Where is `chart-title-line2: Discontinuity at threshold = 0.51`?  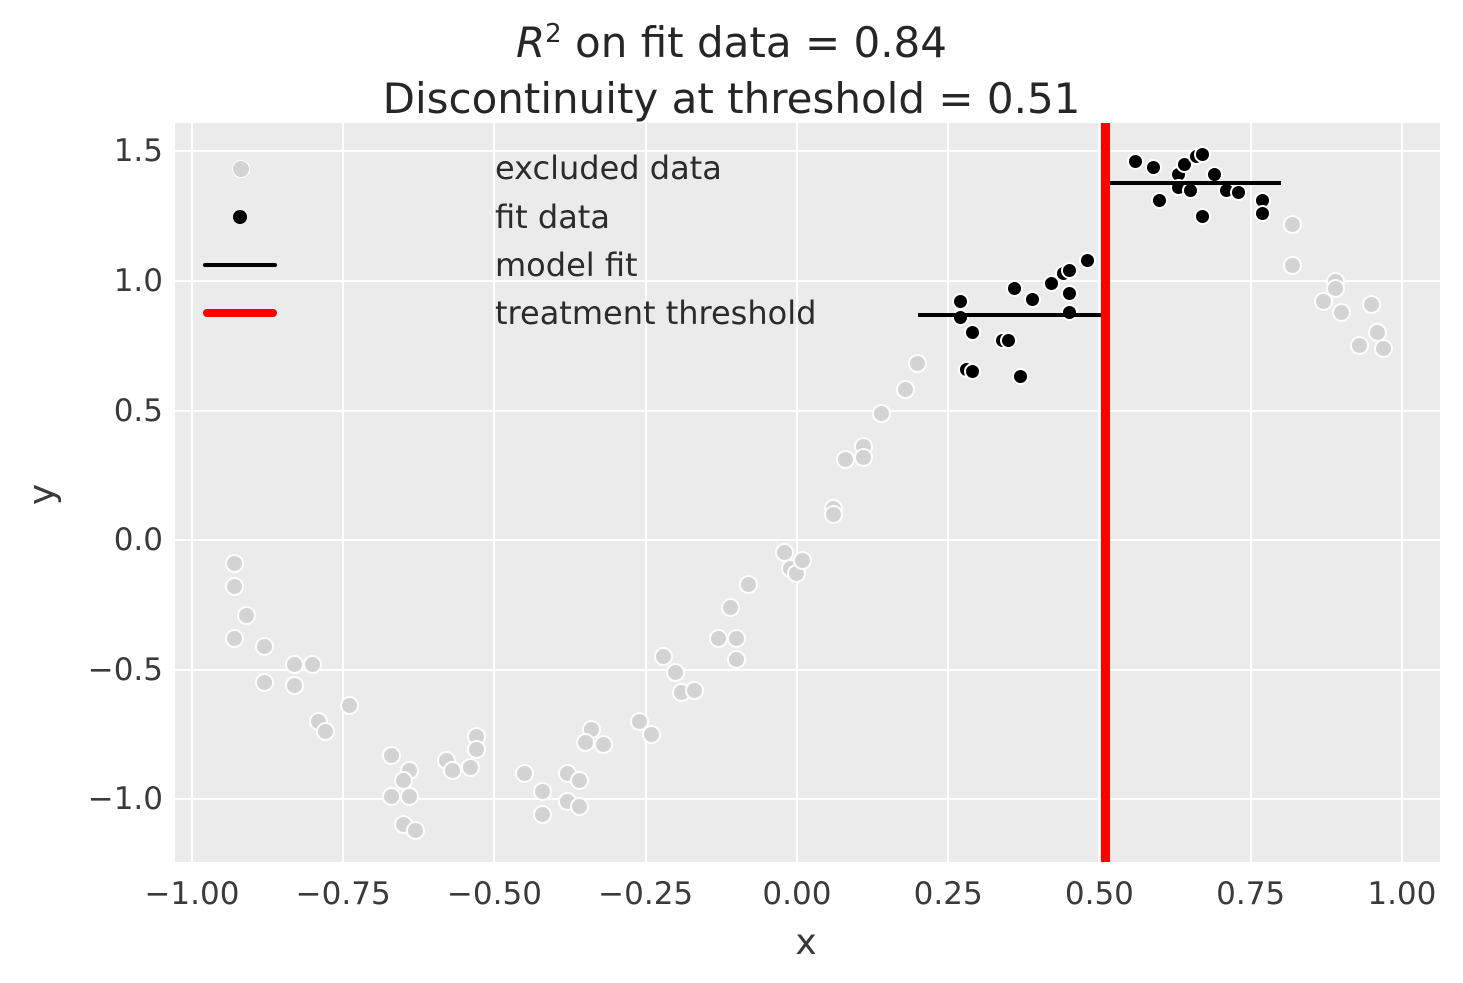
chart-title-line2: Discontinuity at threshold = 0.51 is located at coordinates (731, 98).